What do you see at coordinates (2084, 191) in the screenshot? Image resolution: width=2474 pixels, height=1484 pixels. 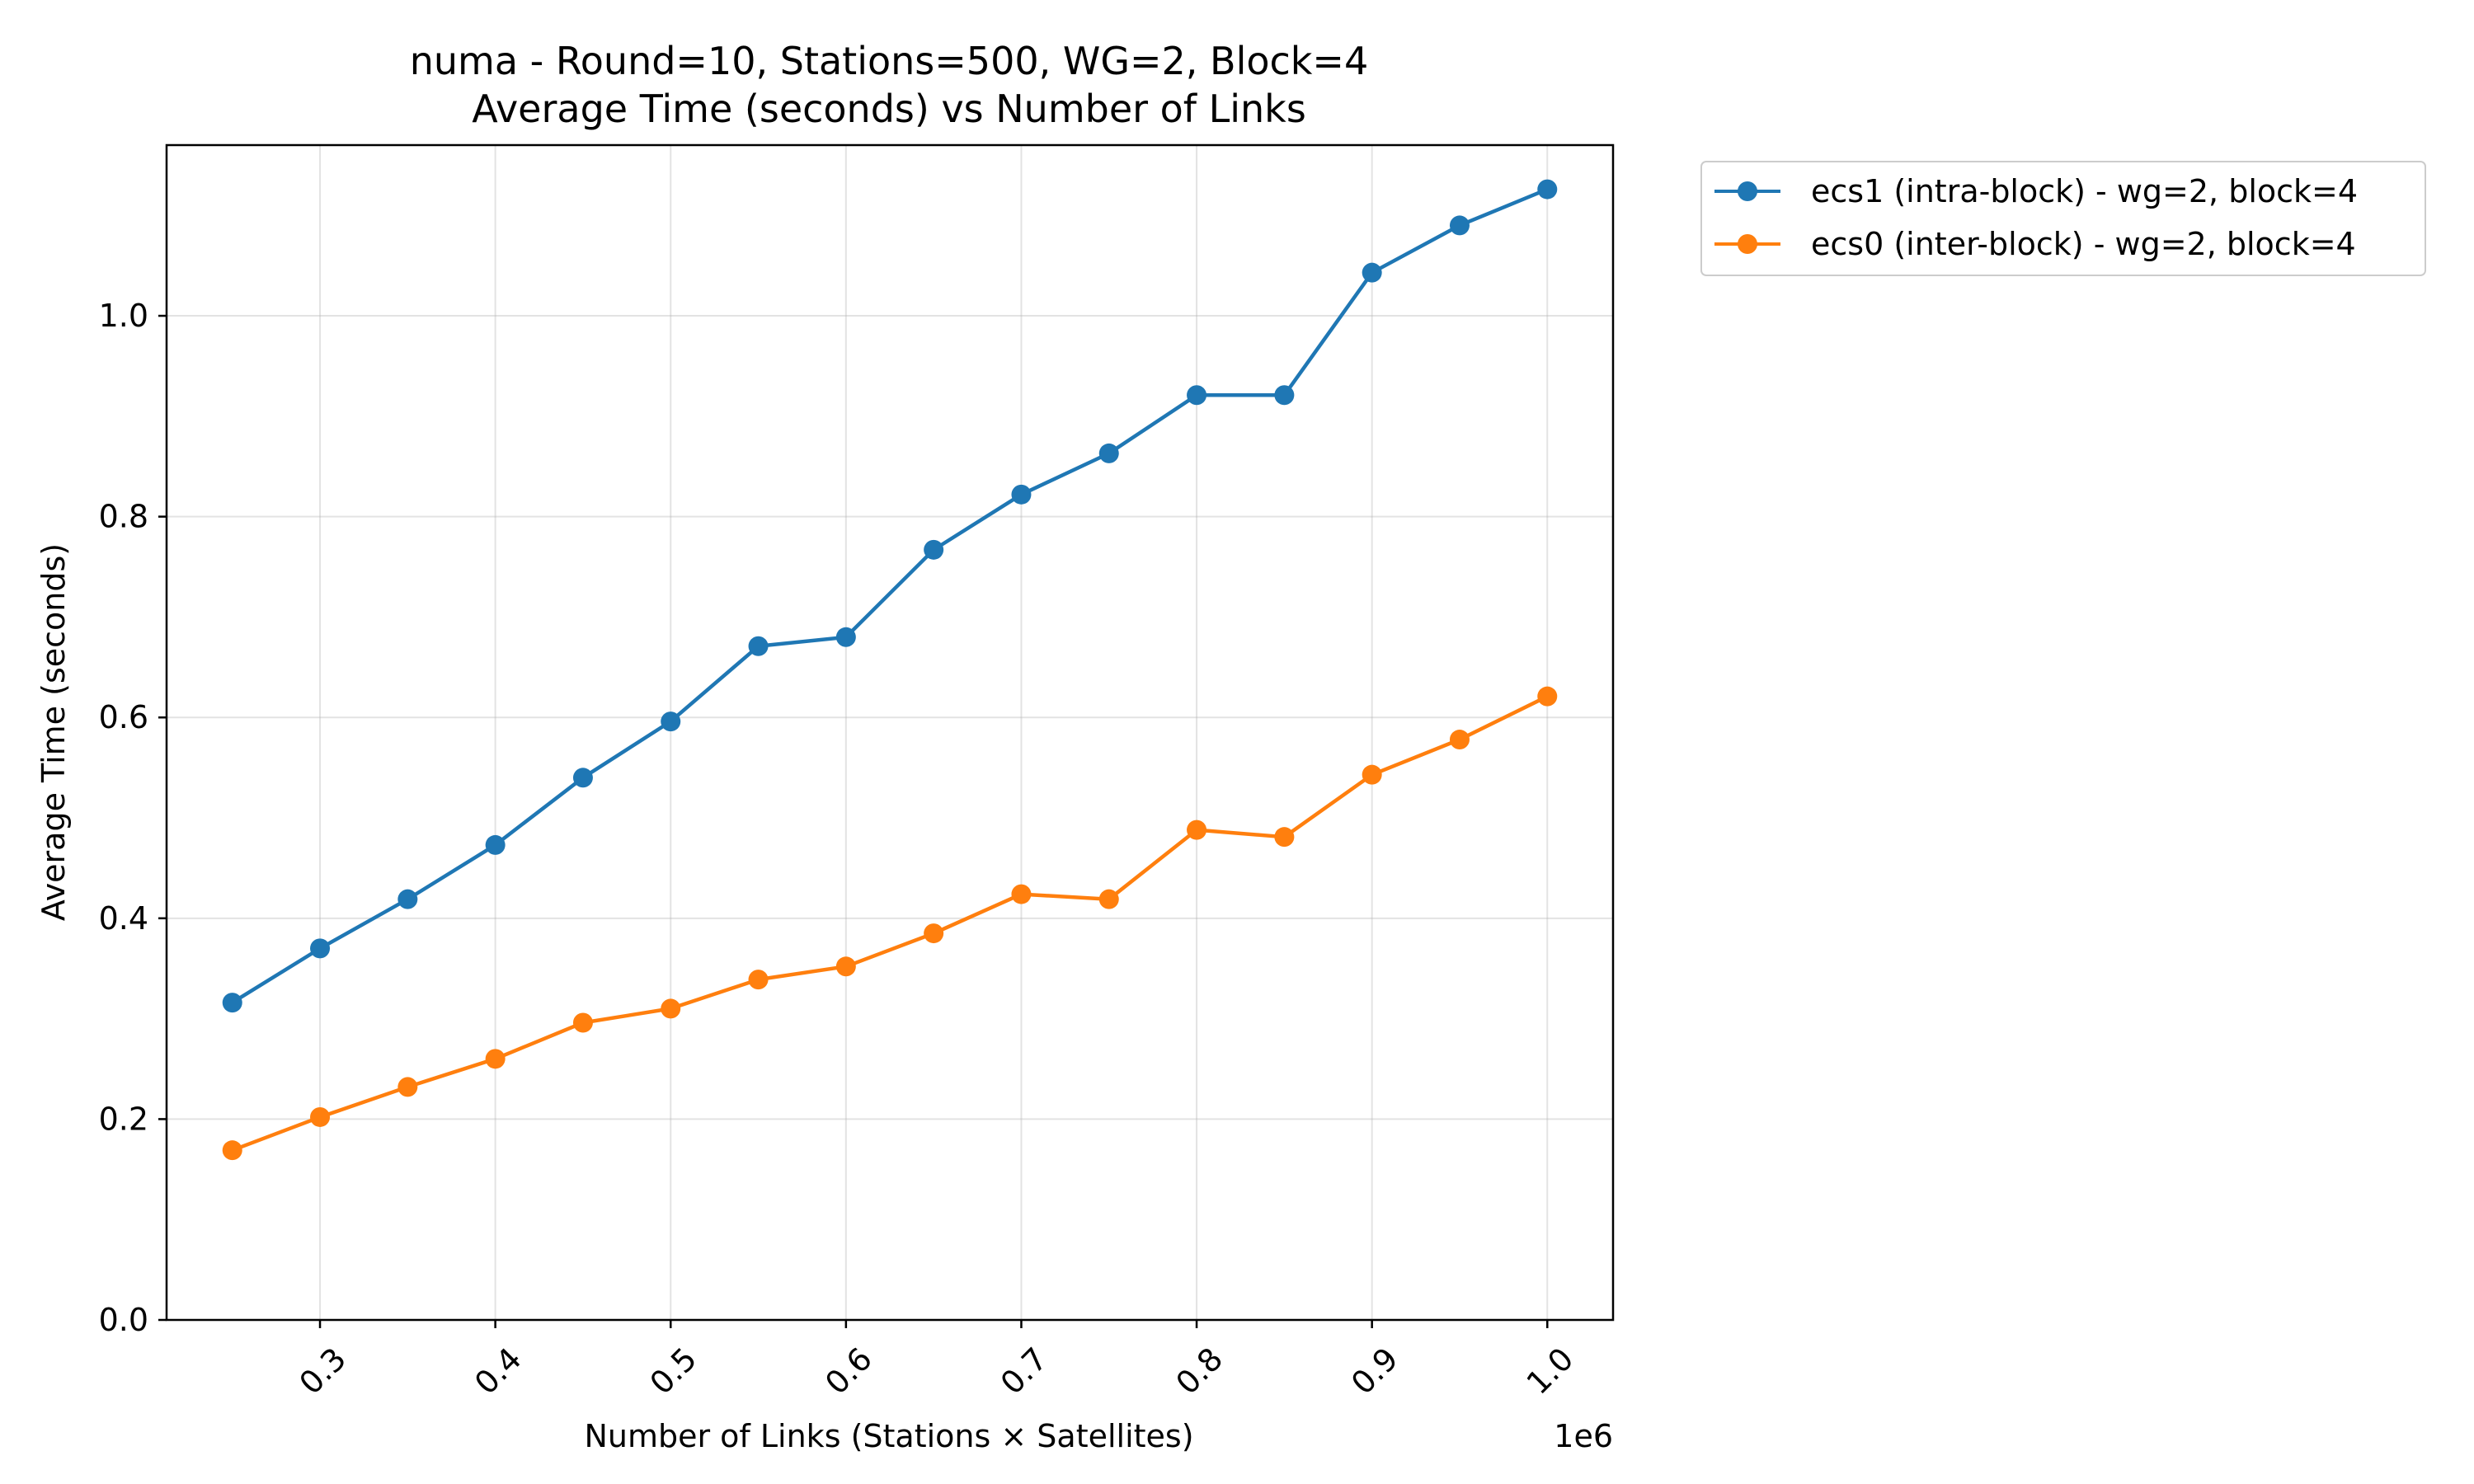 I see `legend-label-ecs1: ecs1 (intra-block) - wg=2, block=4` at bounding box center [2084, 191].